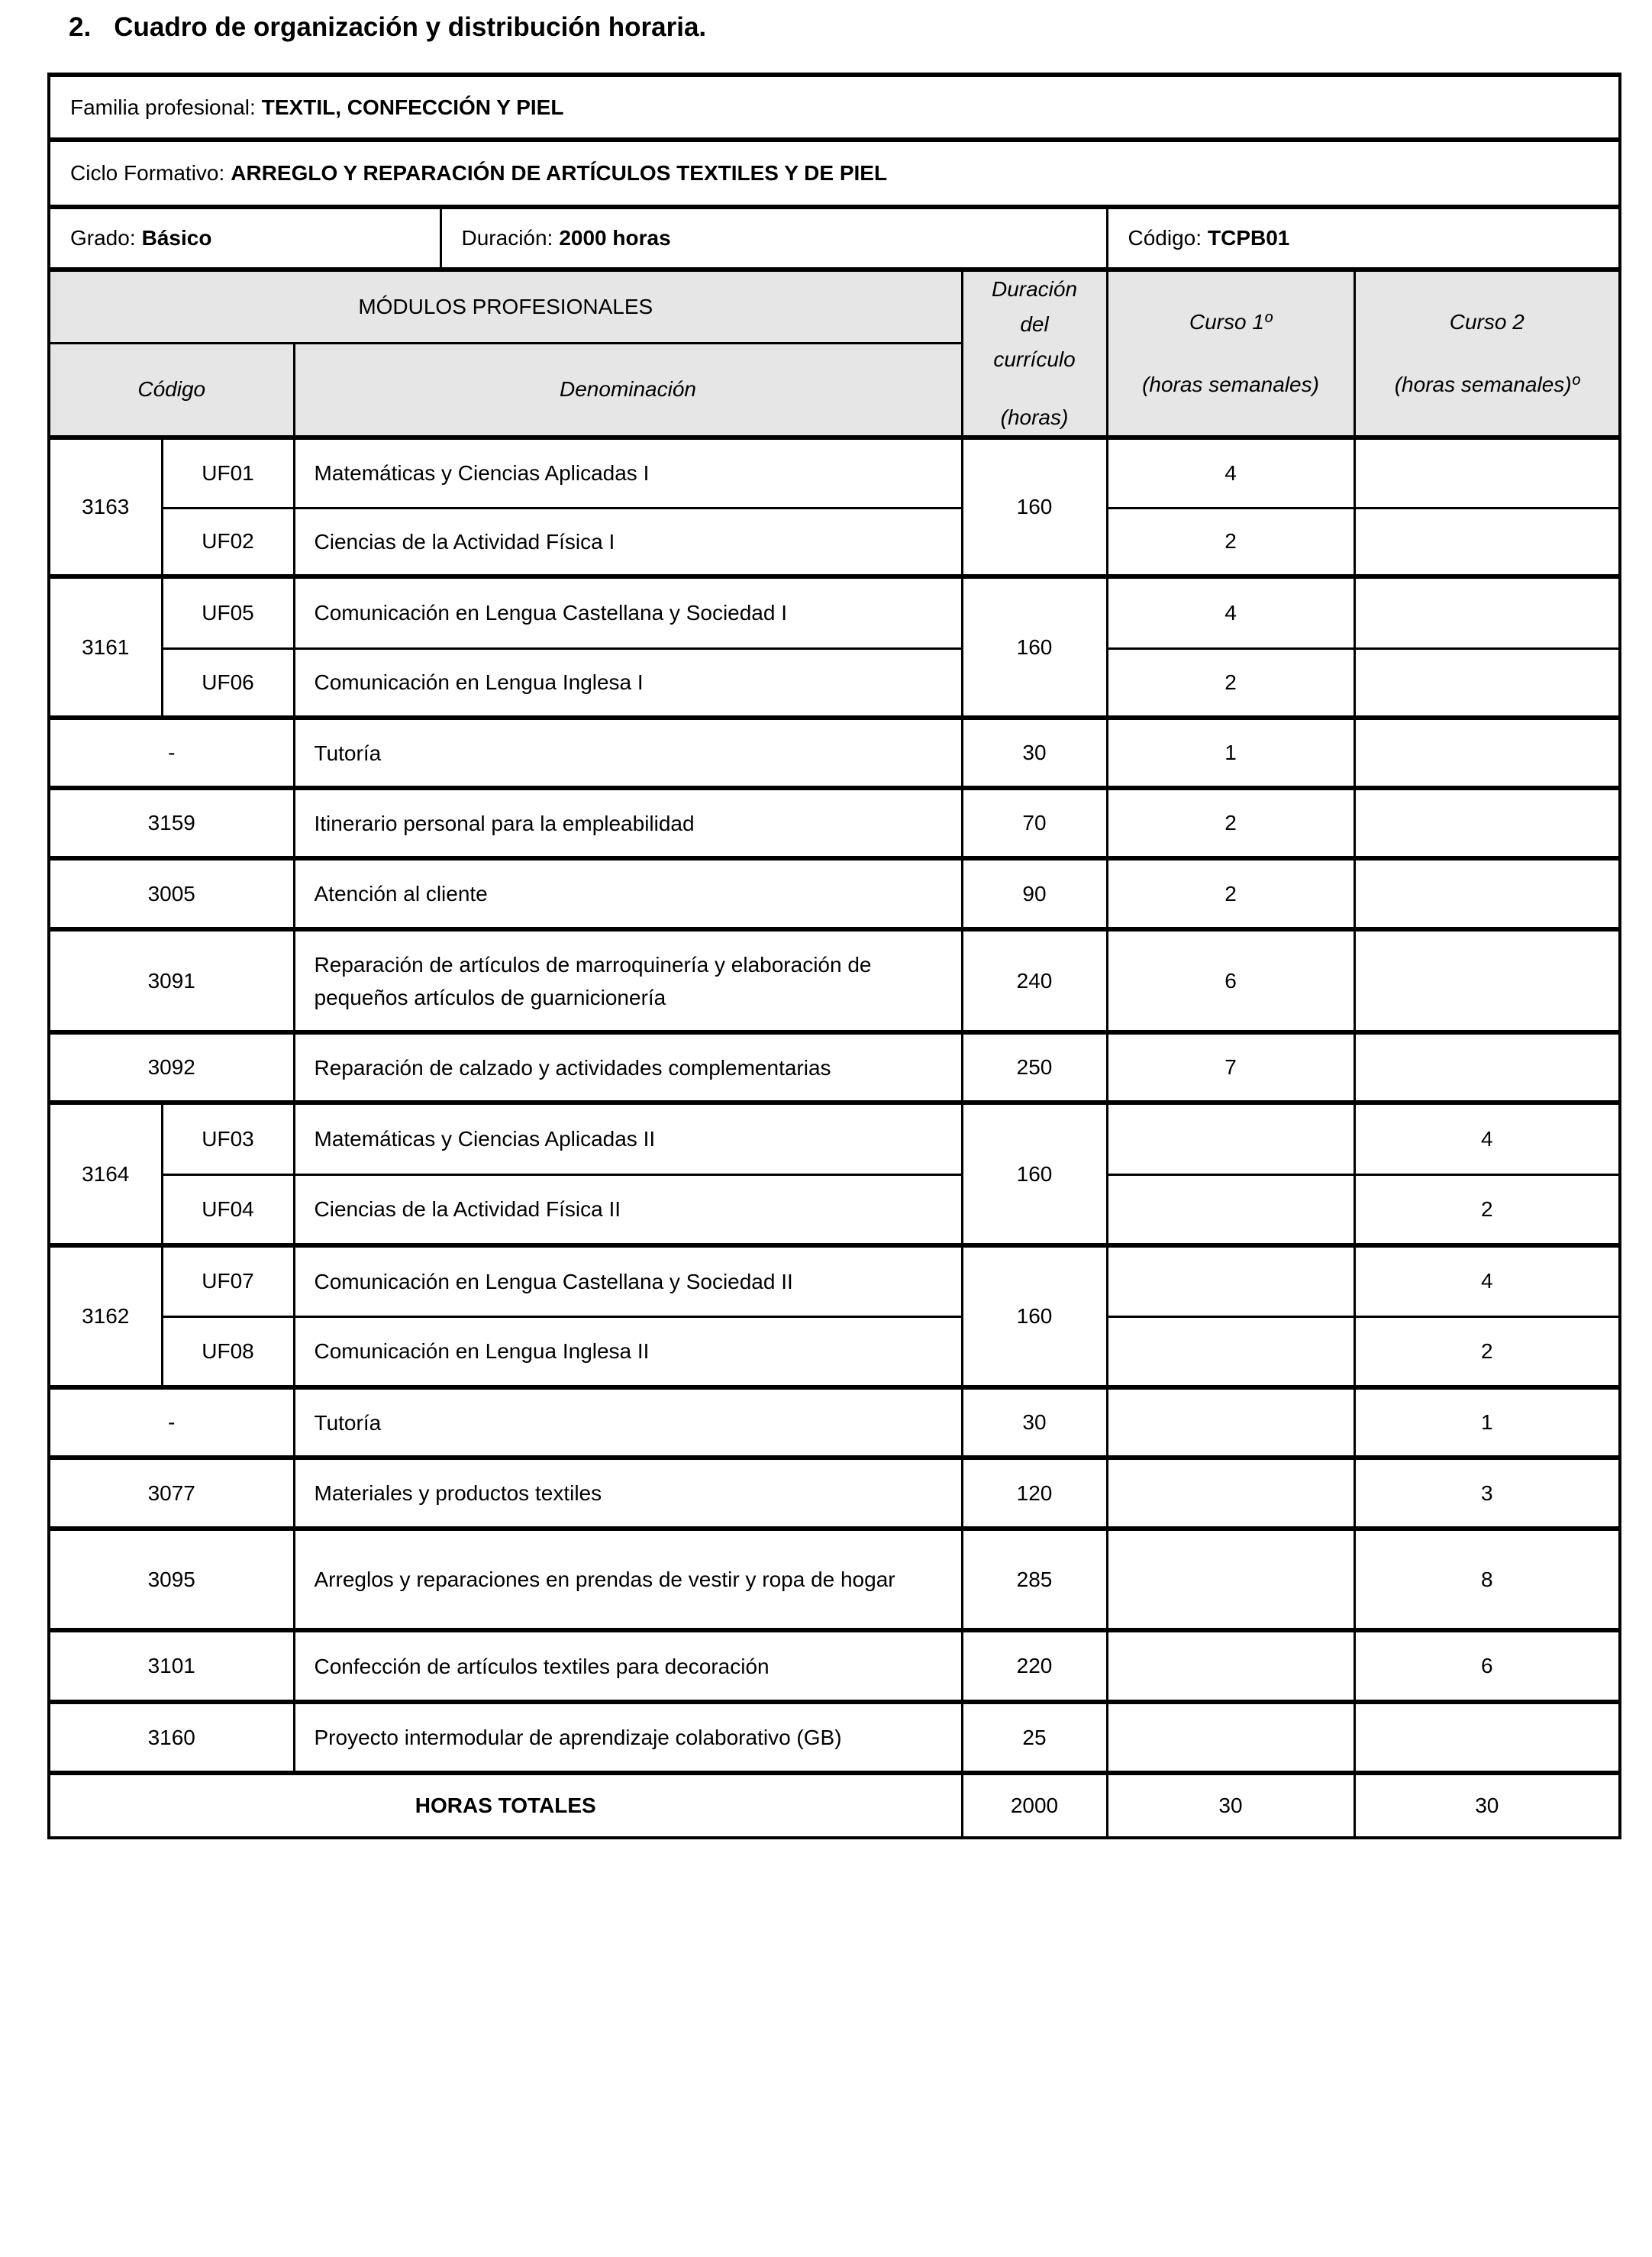 Image resolution: width=1652 pixels, height=2257 pixels. Describe the element at coordinates (105, 647) in the screenshot. I see `module-code: 3161` at that location.